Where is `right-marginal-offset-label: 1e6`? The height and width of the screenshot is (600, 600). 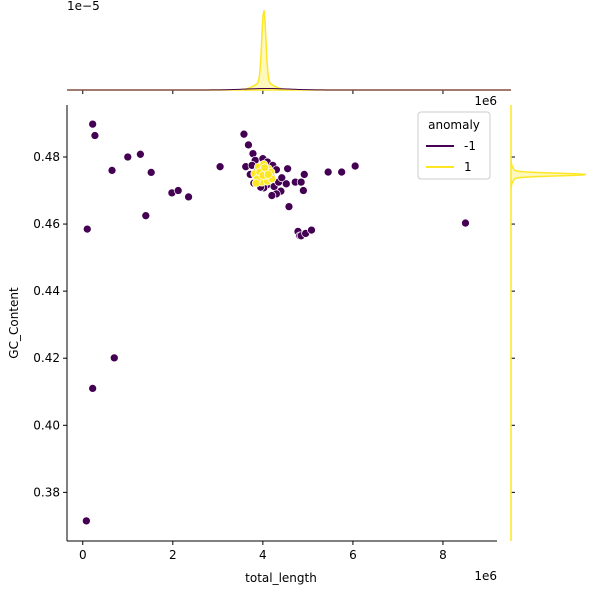 right-marginal-offset-label: 1e6 is located at coordinates (485, 101).